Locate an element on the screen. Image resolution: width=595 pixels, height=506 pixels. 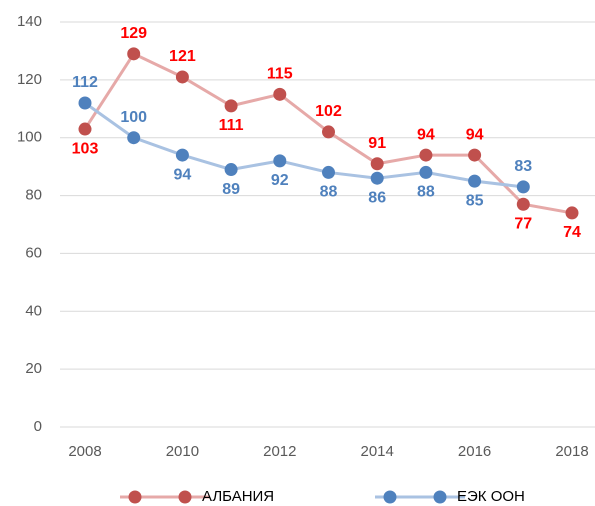
data-label: 74 is located at coordinates (572, 232).